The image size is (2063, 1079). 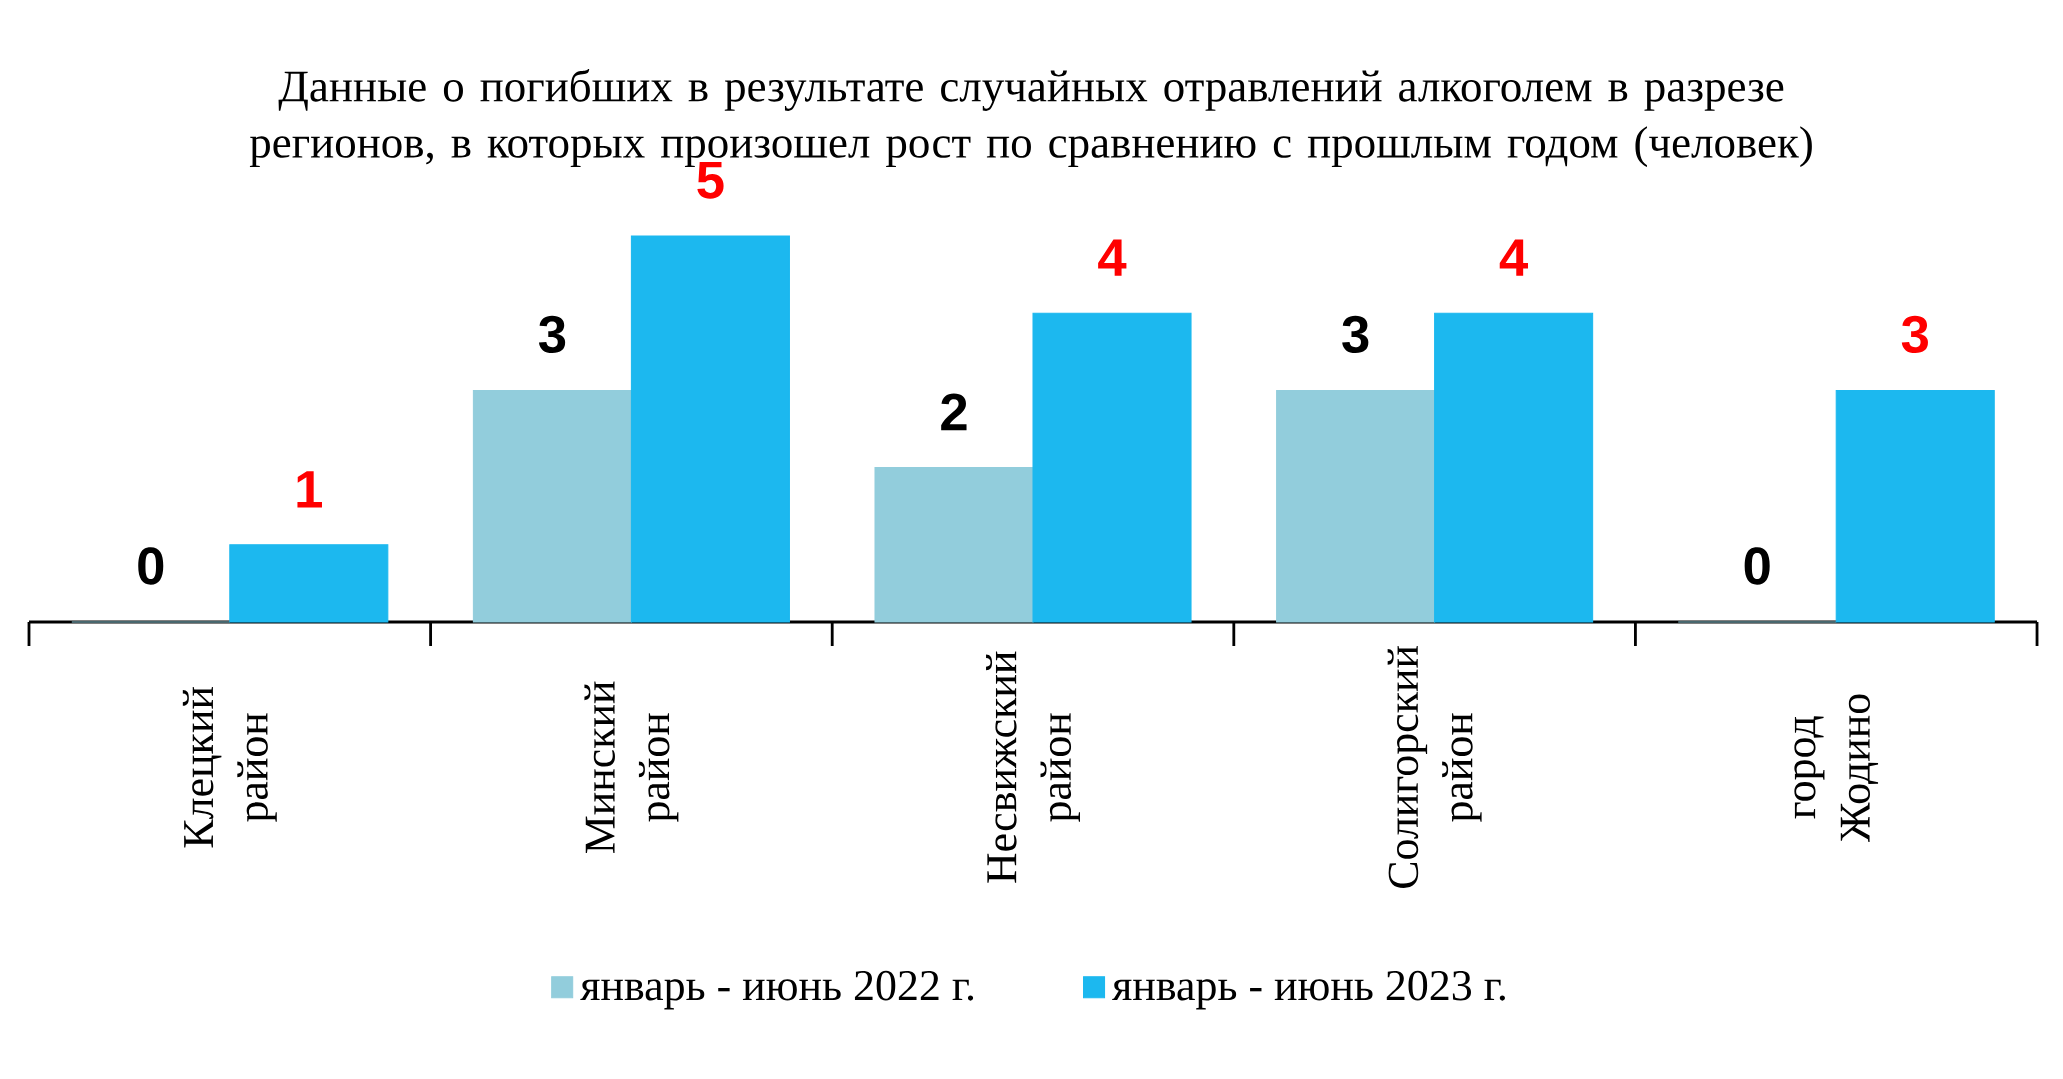 I want to click on legend-label: январь - июнь 2023 г., so click(x=1308, y=990).